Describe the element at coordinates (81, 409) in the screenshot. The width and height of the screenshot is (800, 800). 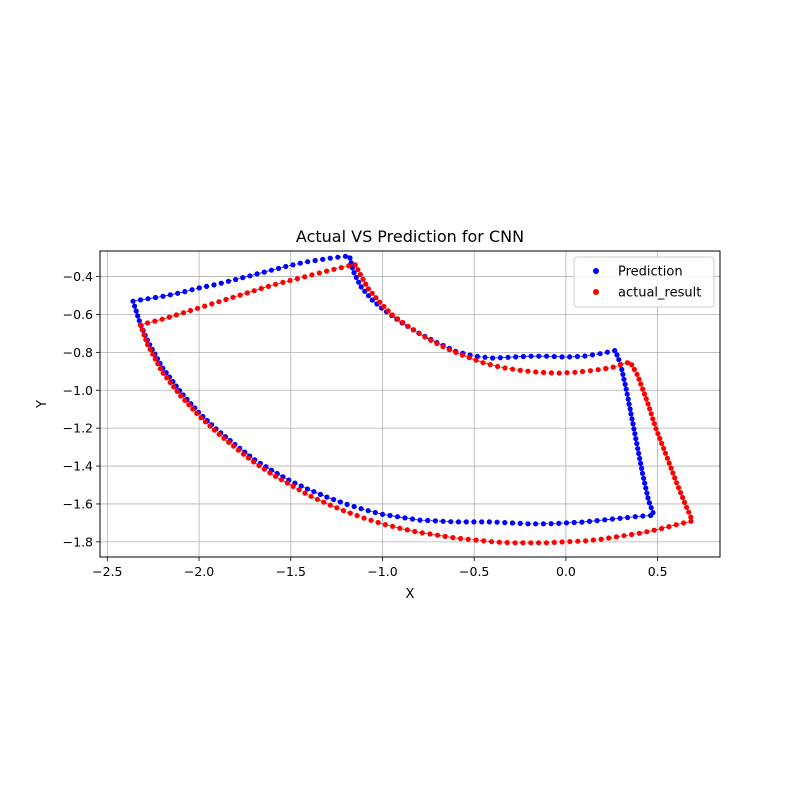
I see `y-axis-ticks: −1.8 −1.6 −1.4 −1.2 −1.0 −0.8 −0.6 −0.4` at that location.